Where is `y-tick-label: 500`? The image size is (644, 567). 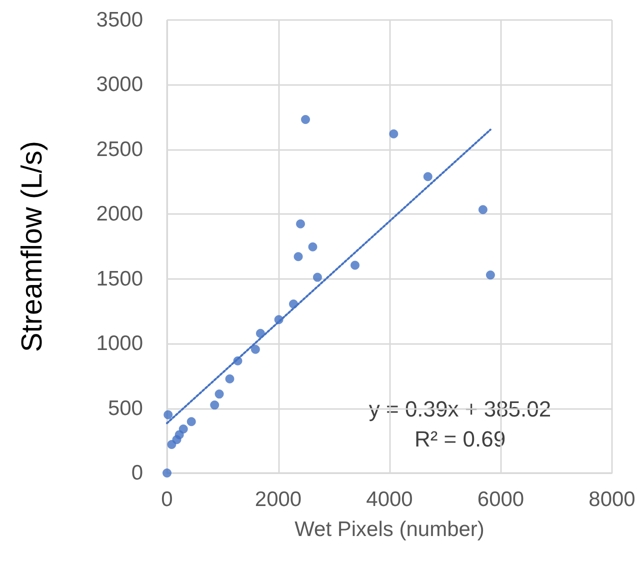
y-tick-label: 500 is located at coordinates (125, 408).